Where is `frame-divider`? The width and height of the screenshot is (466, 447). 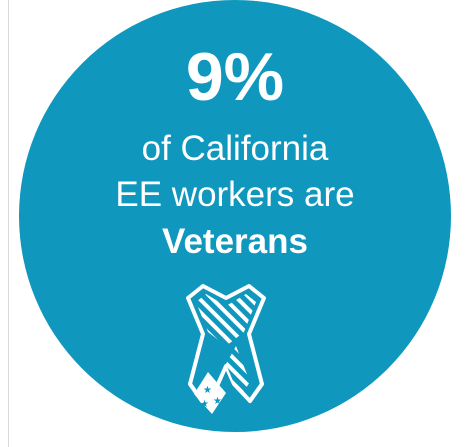 frame-divider is located at coordinates (8, 223).